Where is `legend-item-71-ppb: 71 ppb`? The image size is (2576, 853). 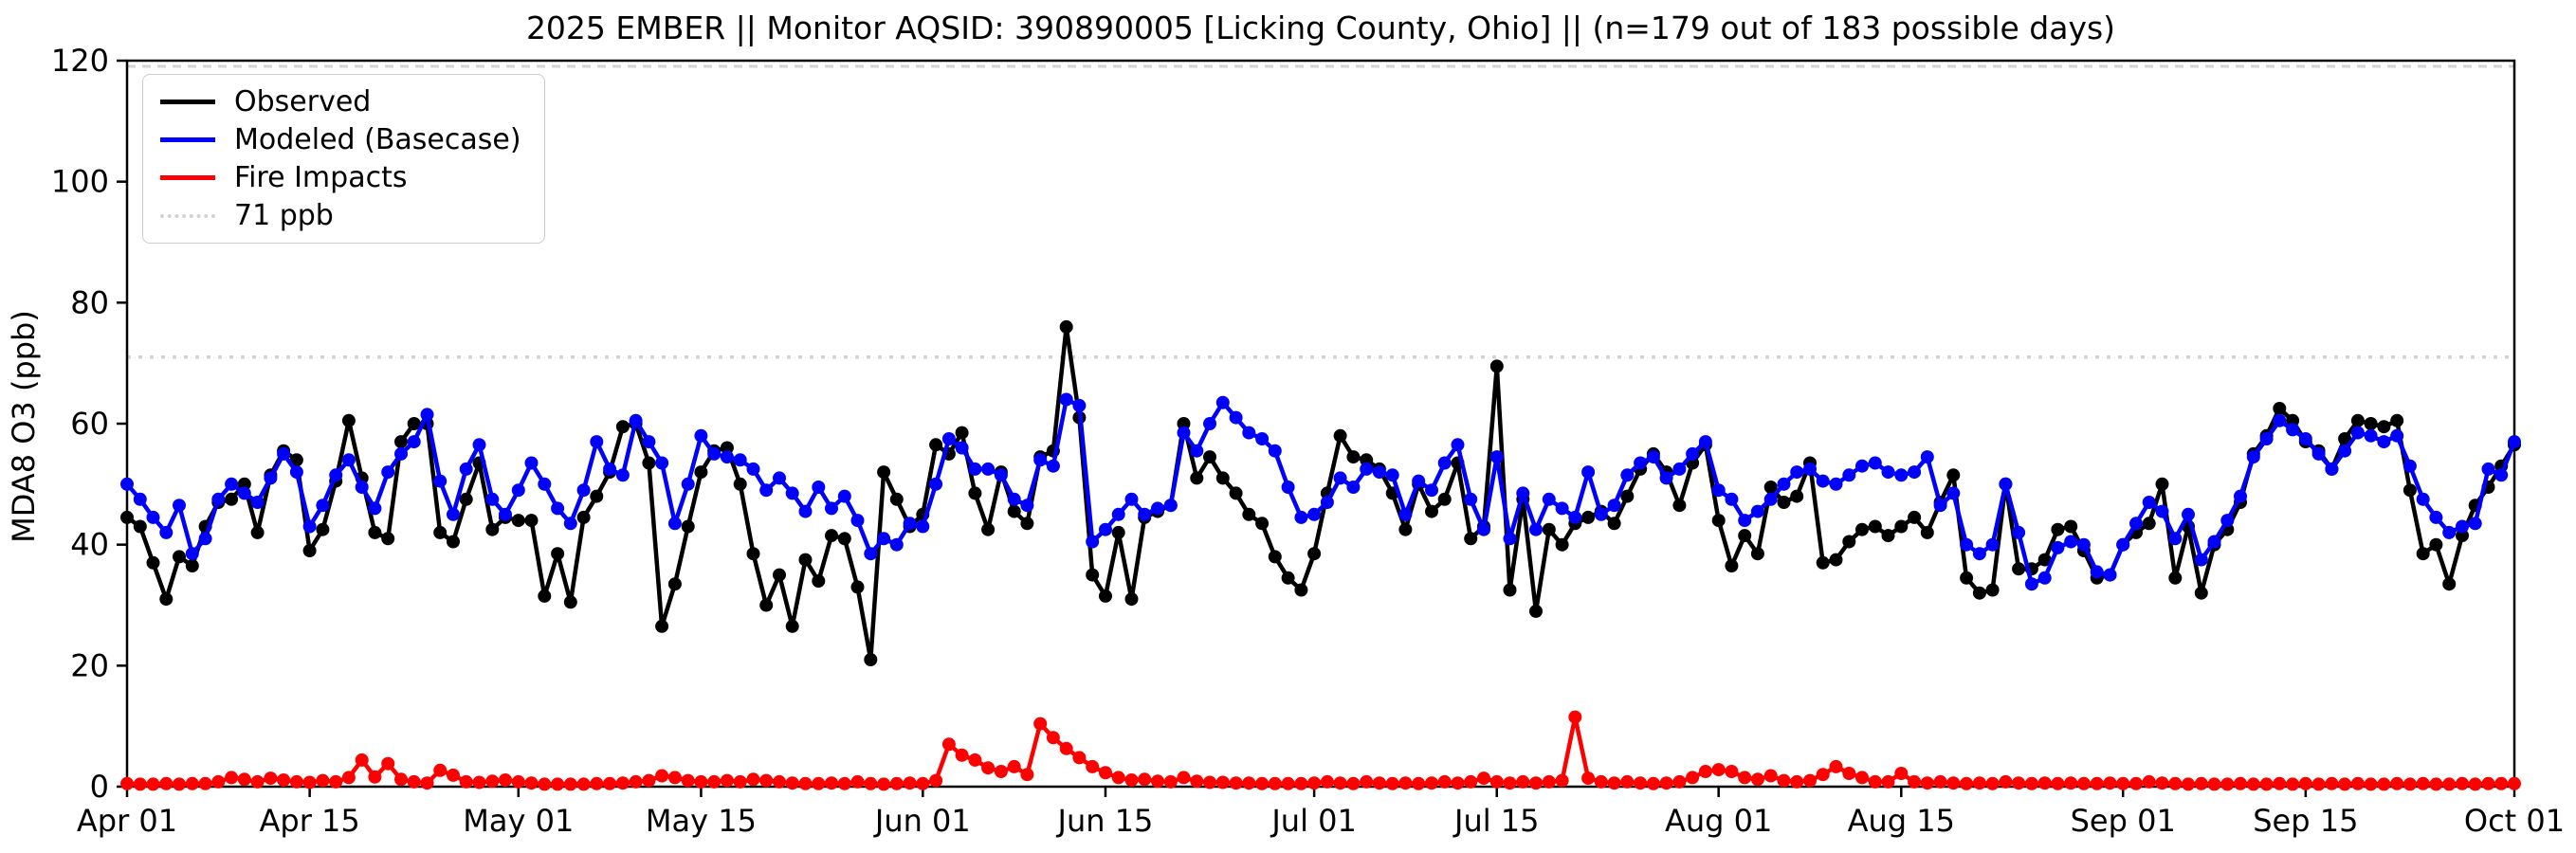
legend-item-71-ppb: 71 ppb is located at coordinates (340, 215).